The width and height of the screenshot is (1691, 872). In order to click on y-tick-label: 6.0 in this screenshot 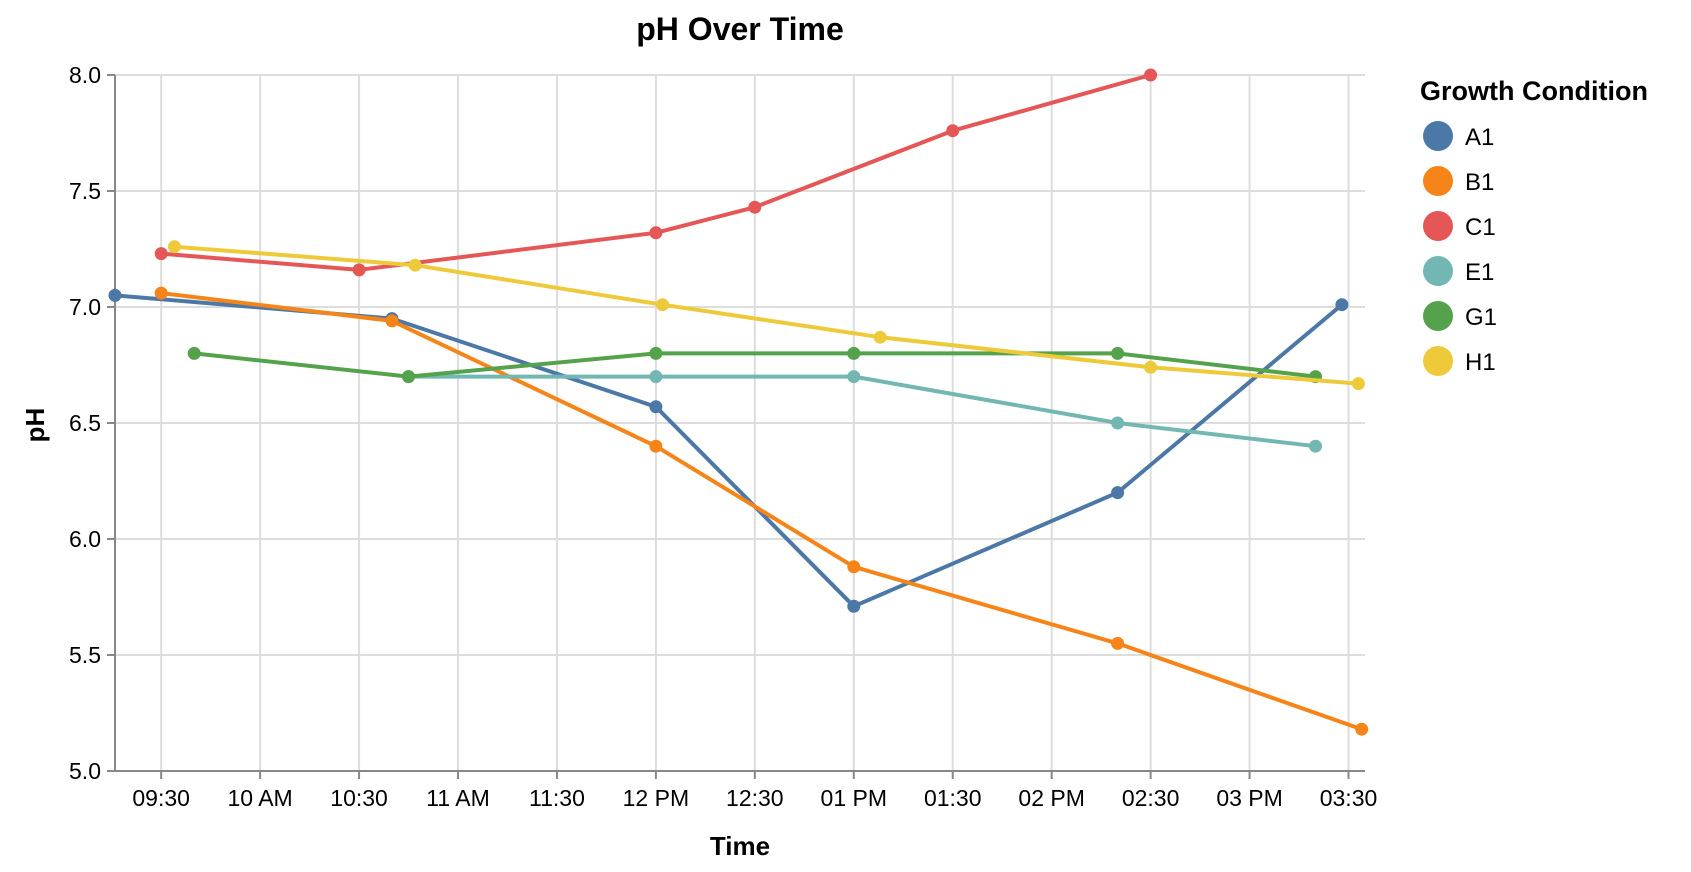, I will do `click(85, 539)`.